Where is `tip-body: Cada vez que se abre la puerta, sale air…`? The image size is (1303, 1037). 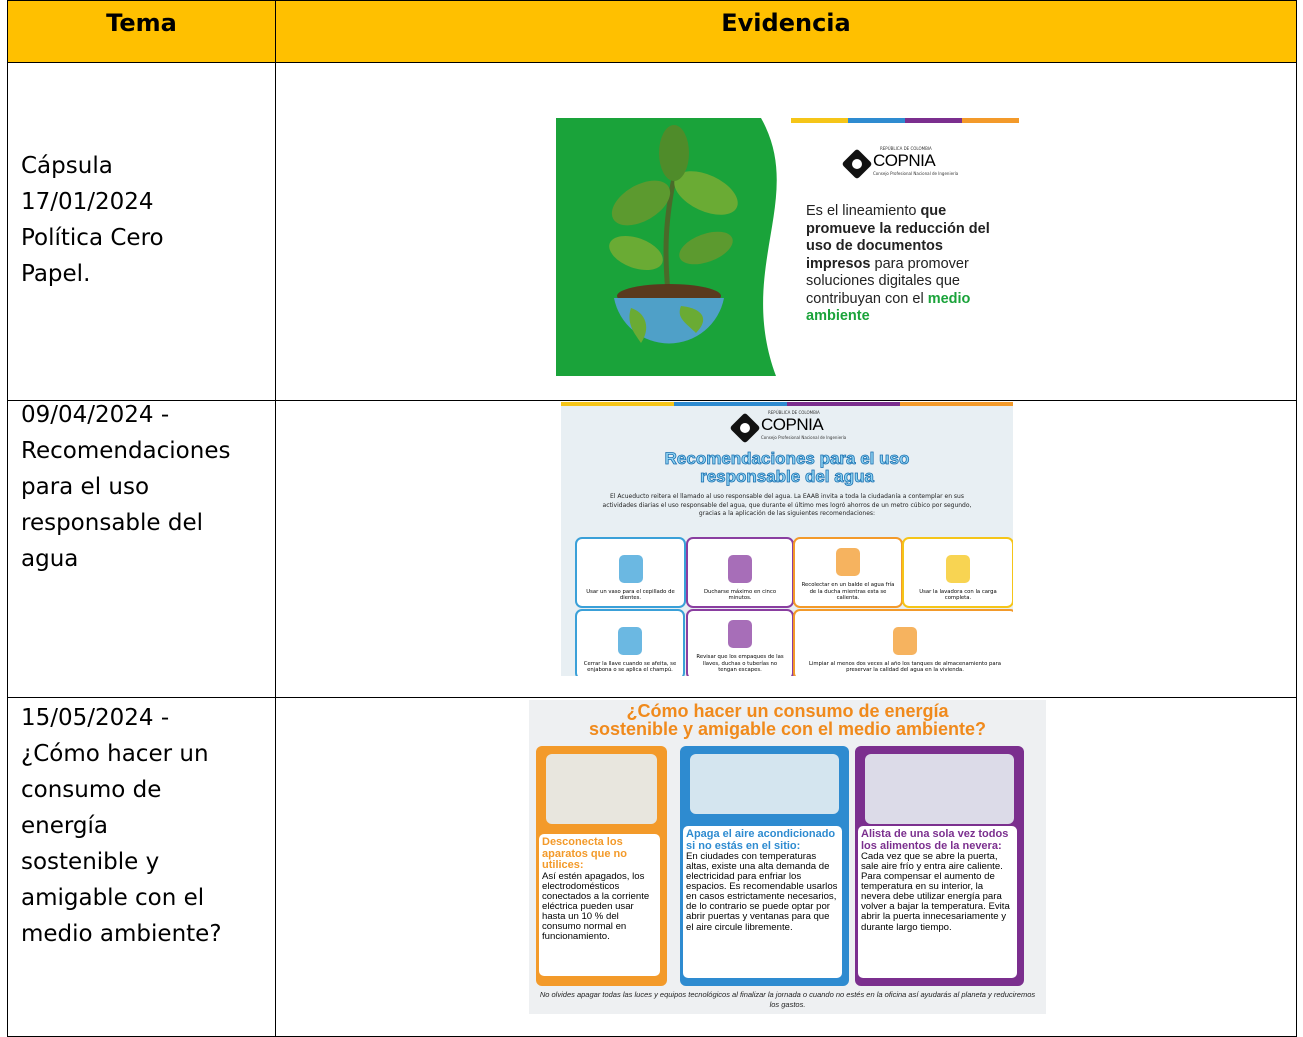
tip-body: Cada vez que se abre la puerta, sale air… is located at coordinates (935, 892).